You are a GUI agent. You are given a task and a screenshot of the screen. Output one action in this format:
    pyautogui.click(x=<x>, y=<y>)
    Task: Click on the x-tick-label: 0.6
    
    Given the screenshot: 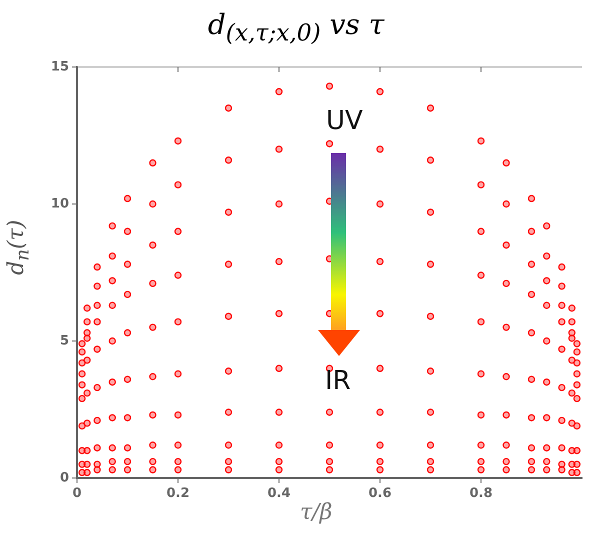 What is the action you would take?
    pyautogui.click(x=380, y=494)
    